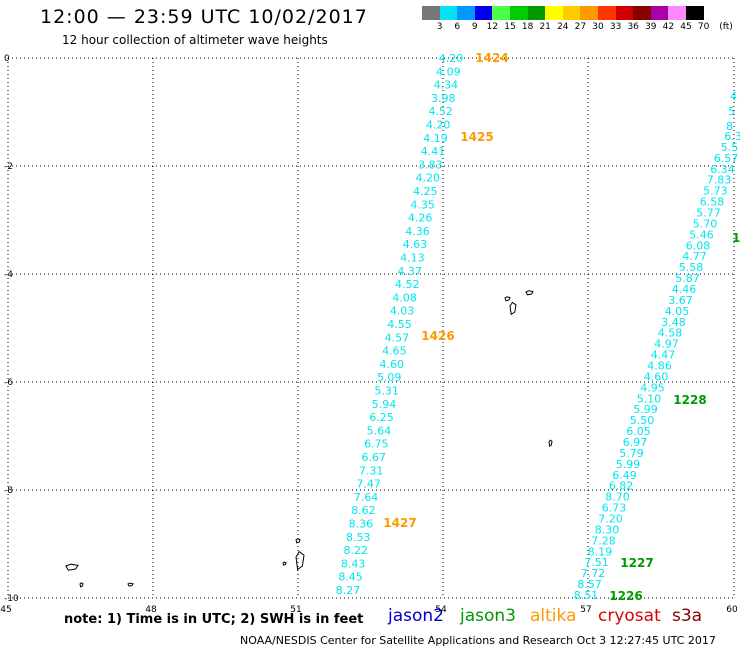 The width and height of the screenshot is (740, 650). What do you see at coordinates (645, 409) in the screenshot?
I see `wave-height-label: 5.99` at bounding box center [645, 409].